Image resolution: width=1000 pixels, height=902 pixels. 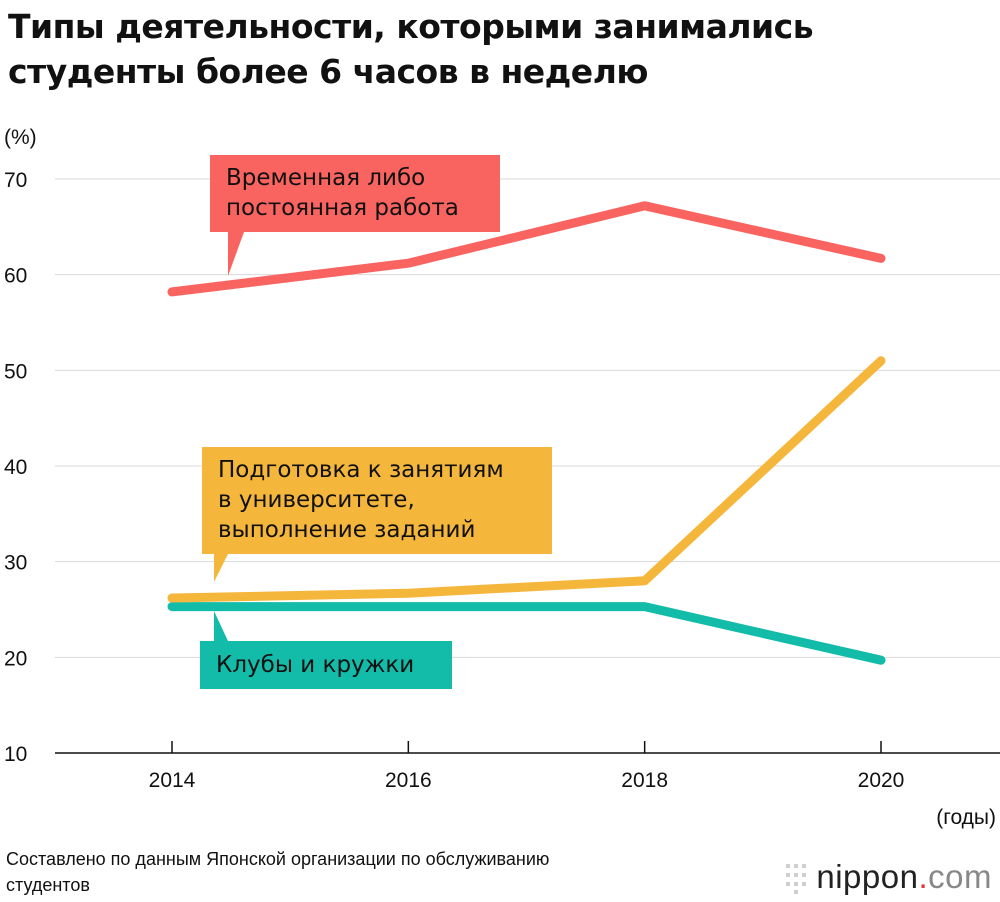 What do you see at coordinates (347, 530) in the screenshot?
I see `series-label-study-line-3: выполнение заданий` at bounding box center [347, 530].